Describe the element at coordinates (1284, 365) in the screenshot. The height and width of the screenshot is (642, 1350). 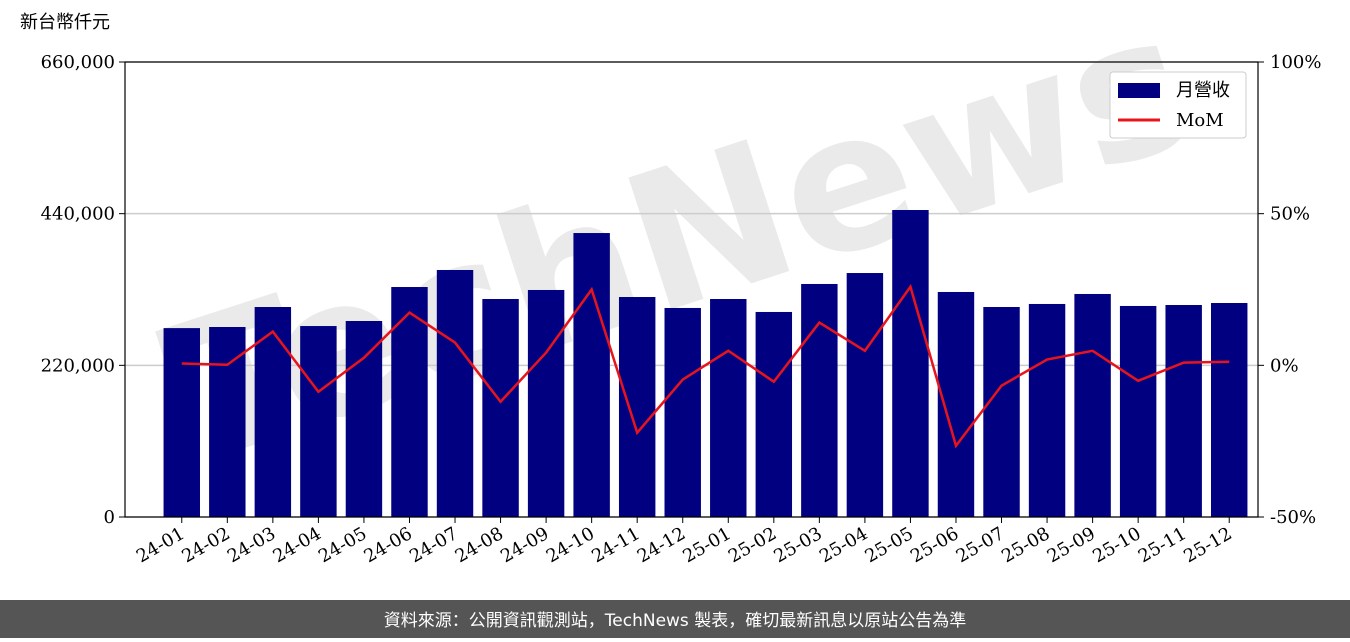
I see `y2-tick-label: 0%` at that location.